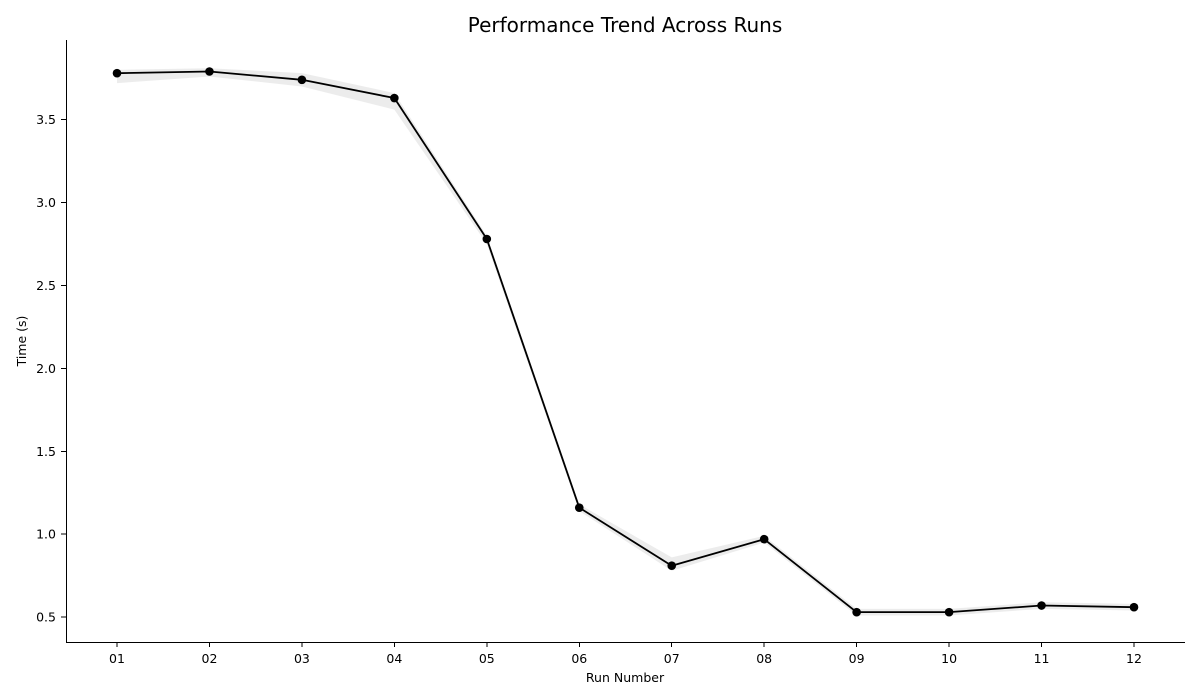 Image resolution: width=1200 pixels, height=700 pixels. Describe the element at coordinates (857, 658) in the screenshot. I see `x-tick-label: 09` at that location.